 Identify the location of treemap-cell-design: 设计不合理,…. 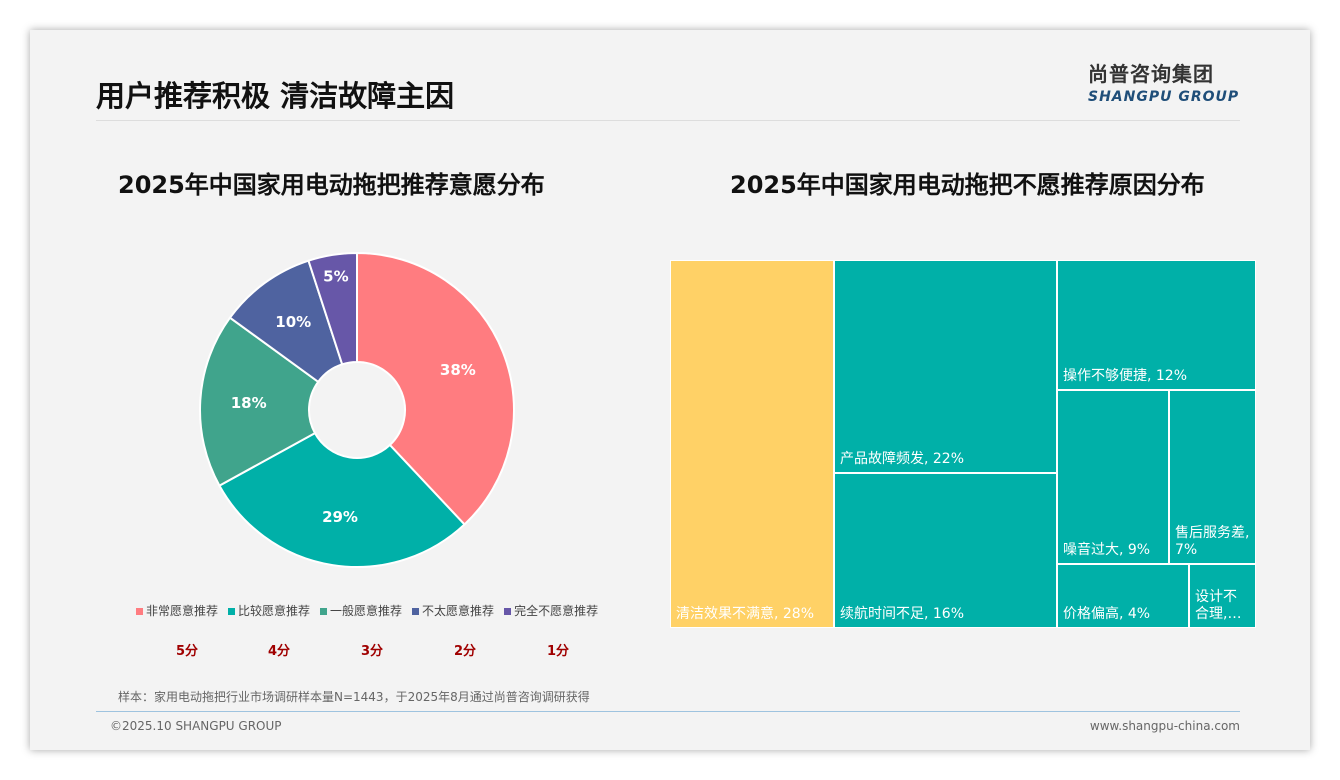
(1222, 596).